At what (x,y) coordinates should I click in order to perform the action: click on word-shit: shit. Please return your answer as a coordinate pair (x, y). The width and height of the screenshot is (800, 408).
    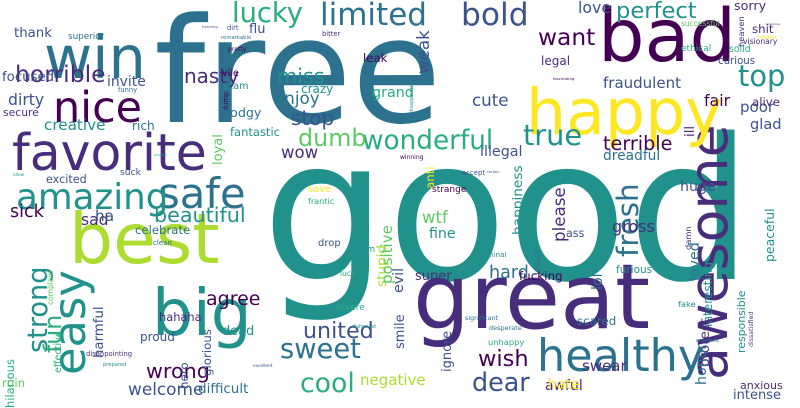
    Looking at the image, I should click on (763, 29).